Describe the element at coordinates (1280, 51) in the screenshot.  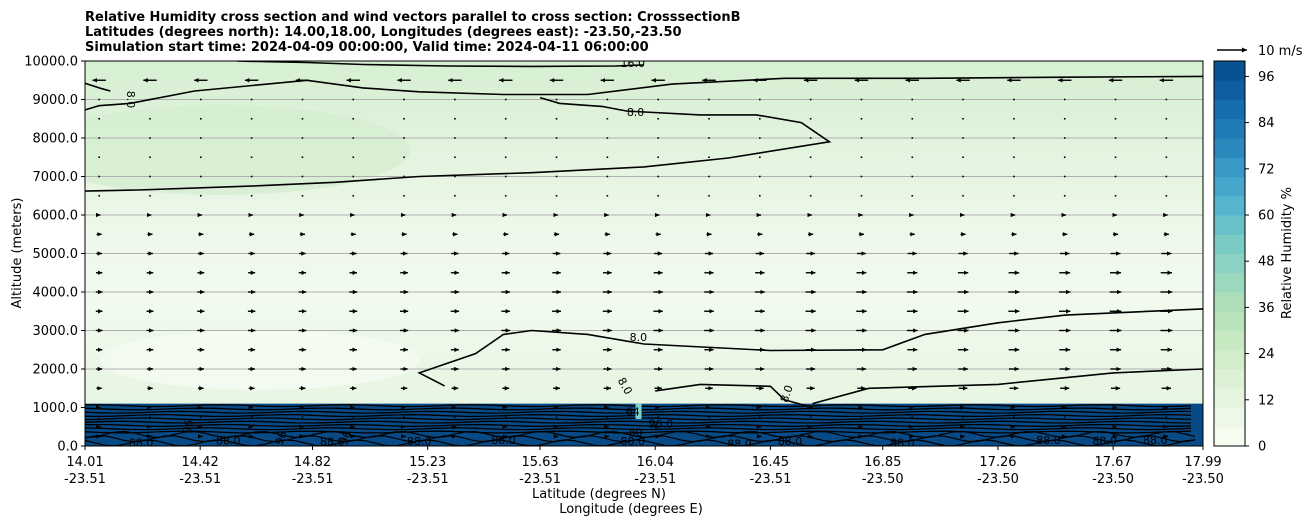
I see `quiver-key-label: 10 m/s` at that location.